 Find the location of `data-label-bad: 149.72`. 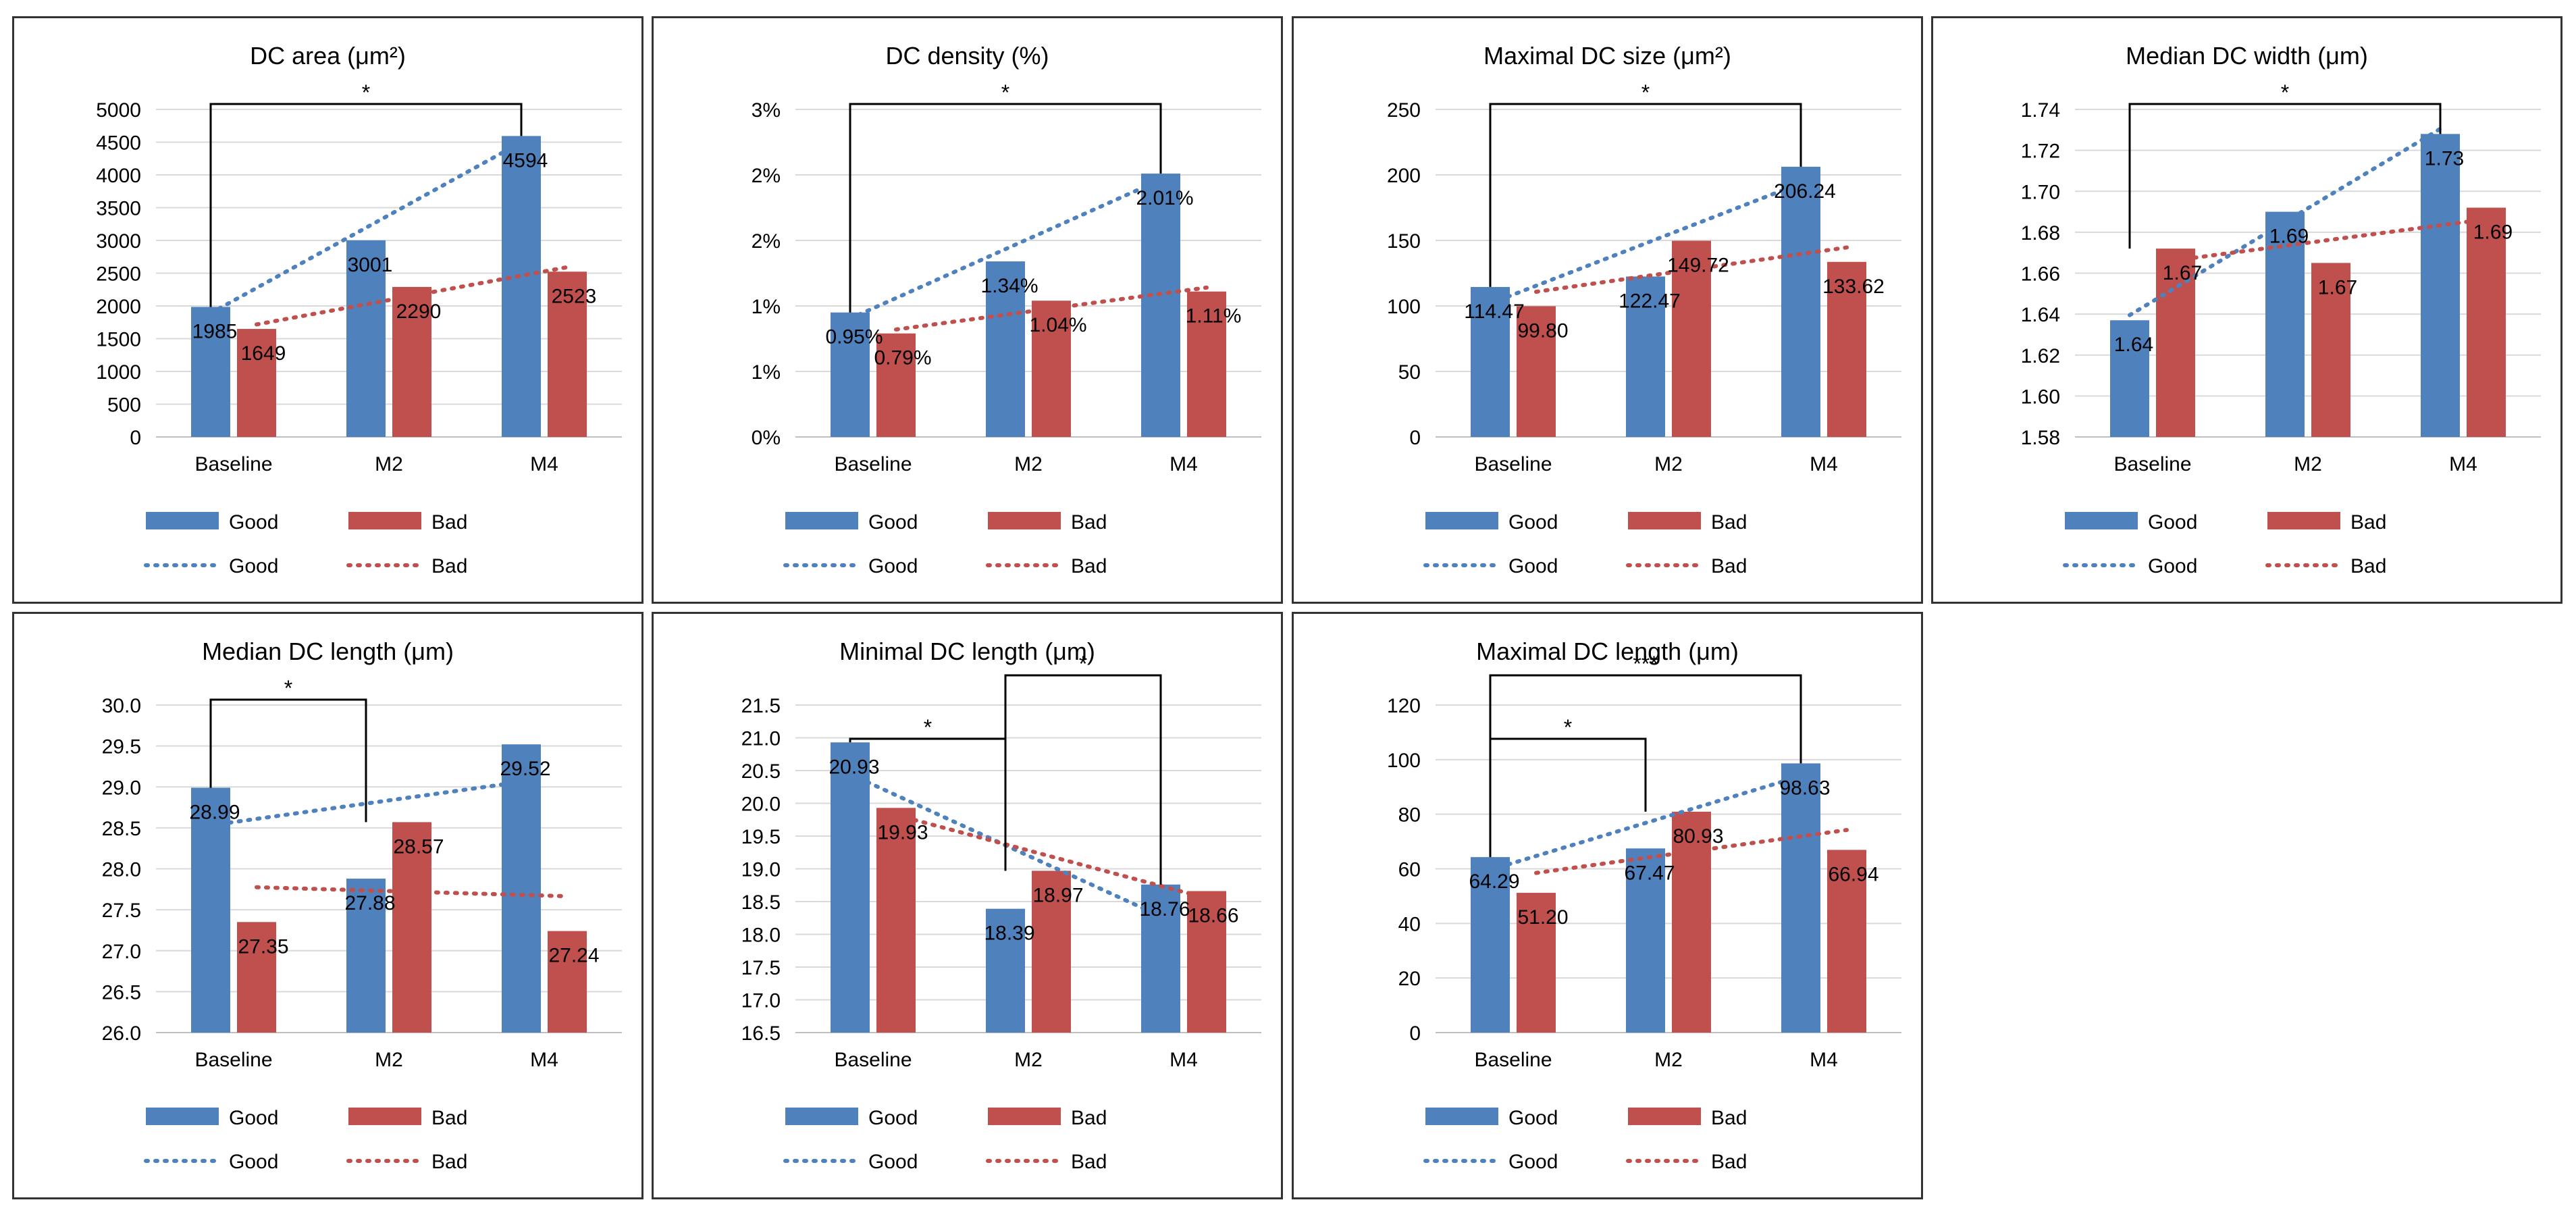

data-label-bad: 149.72 is located at coordinates (1698, 266).